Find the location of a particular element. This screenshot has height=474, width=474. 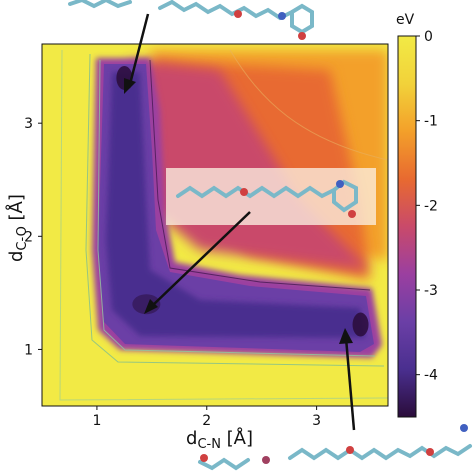

colorbar-tick-label: -3 is located at coordinates (431, 291).